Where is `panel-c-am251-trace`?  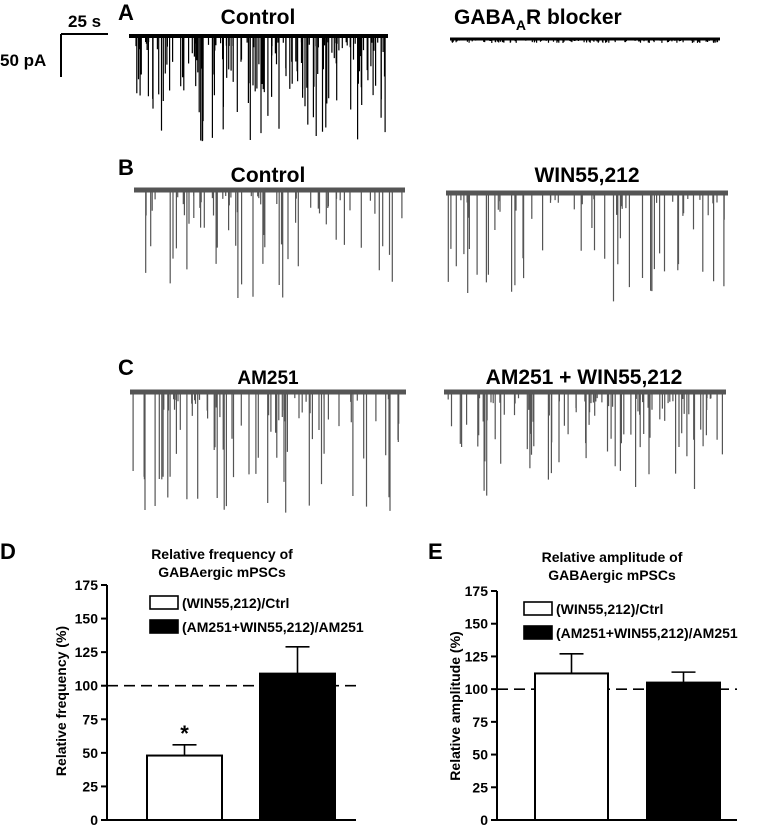 panel-c-am251-trace is located at coordinates (268, 451).